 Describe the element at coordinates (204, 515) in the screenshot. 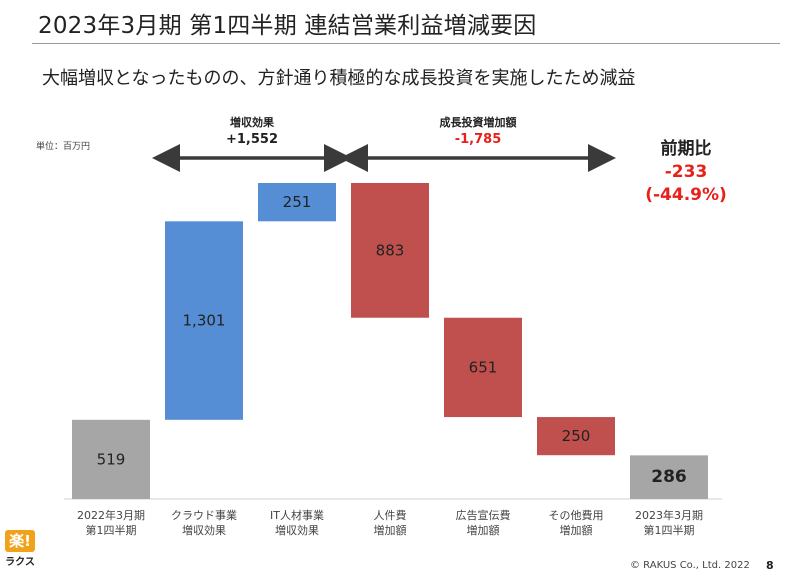

I see `category-label-1-0: クラウド事業` at that location.